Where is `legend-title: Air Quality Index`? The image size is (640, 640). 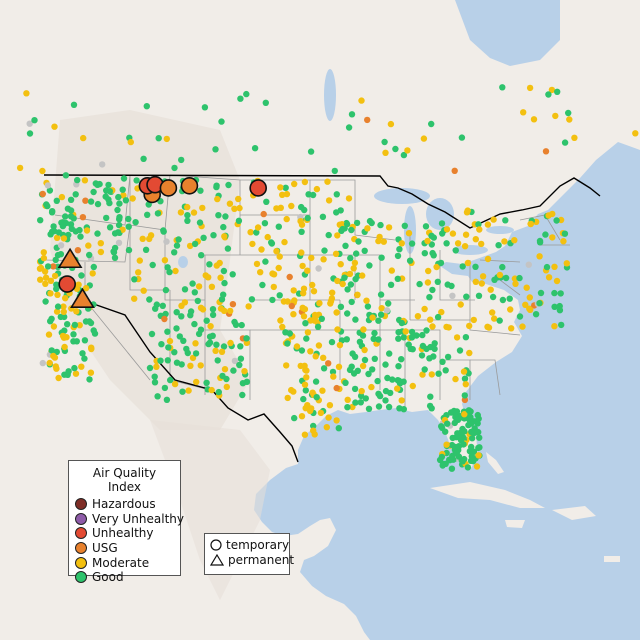
legend-title: Air Quality Index is located at coordinates (124, 480).